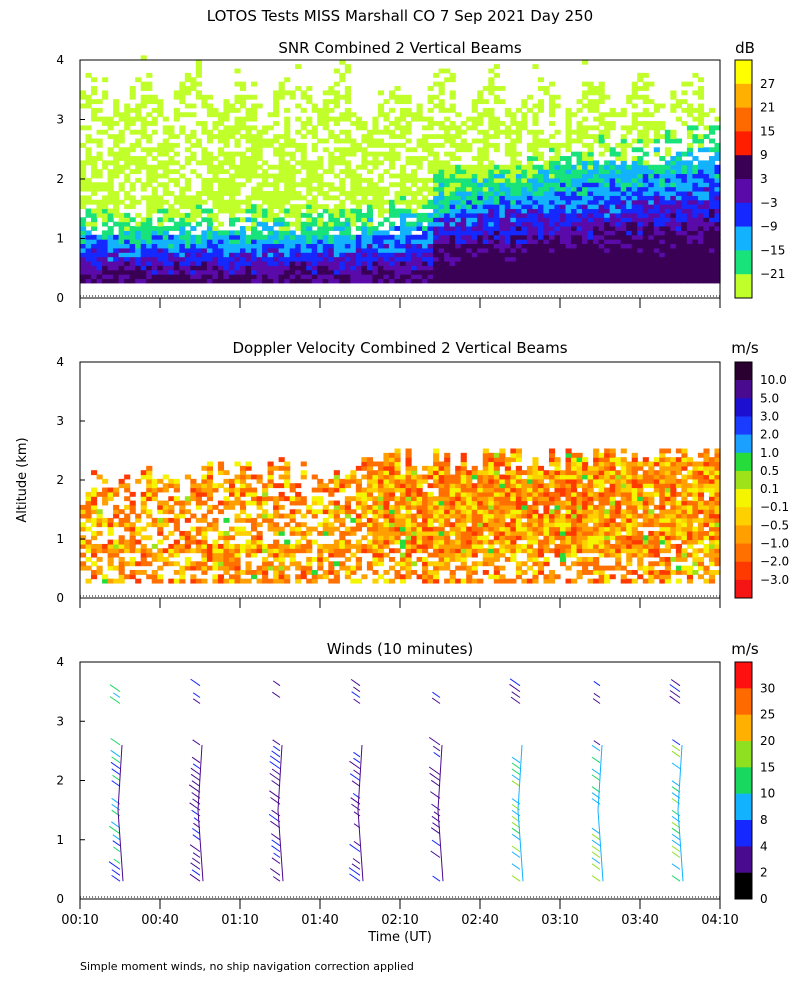 This screenshot has height=1004, width=800. What do you see at coordinates (400, 649) in the screenshot?
I see `winds-panel-title: Winds (10 minutes)` at bounding box center [400, 649].